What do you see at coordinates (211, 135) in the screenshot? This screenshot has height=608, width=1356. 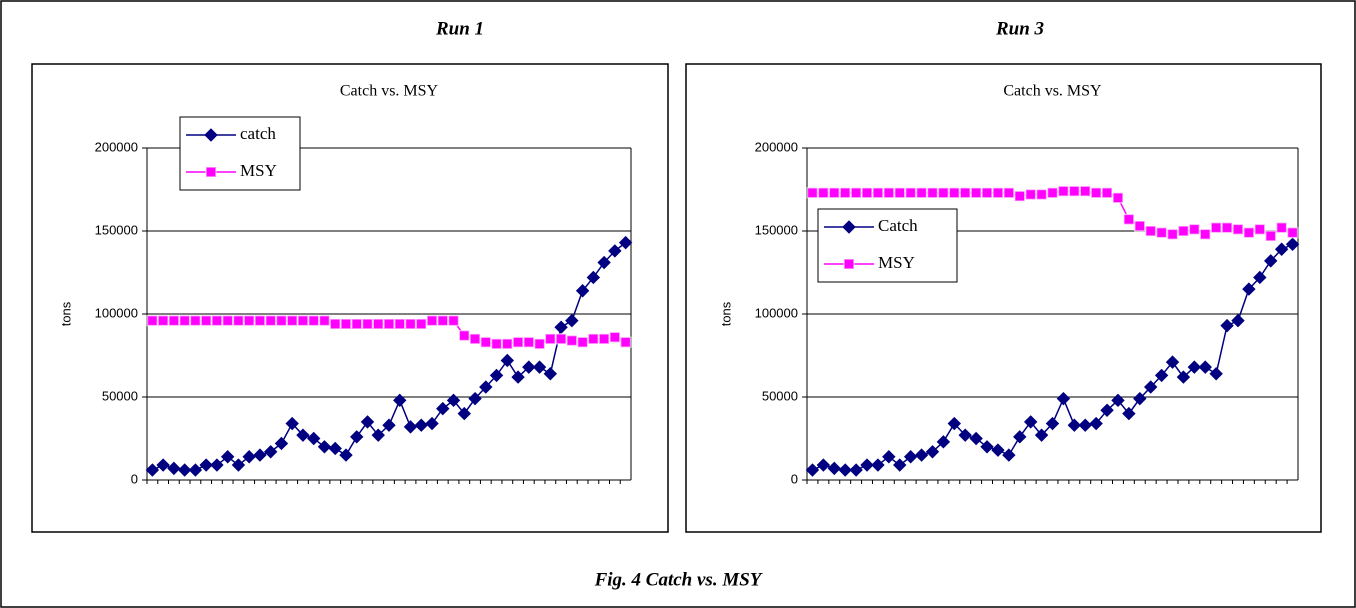 I see `legend-marker` at bounding box center [211, 135].